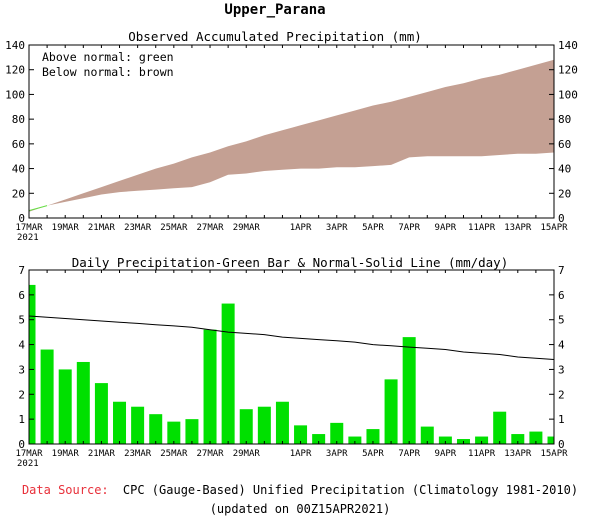 The image size is (597, 518). I want to click on y-tick-label-left: 7, so click(21, 270).